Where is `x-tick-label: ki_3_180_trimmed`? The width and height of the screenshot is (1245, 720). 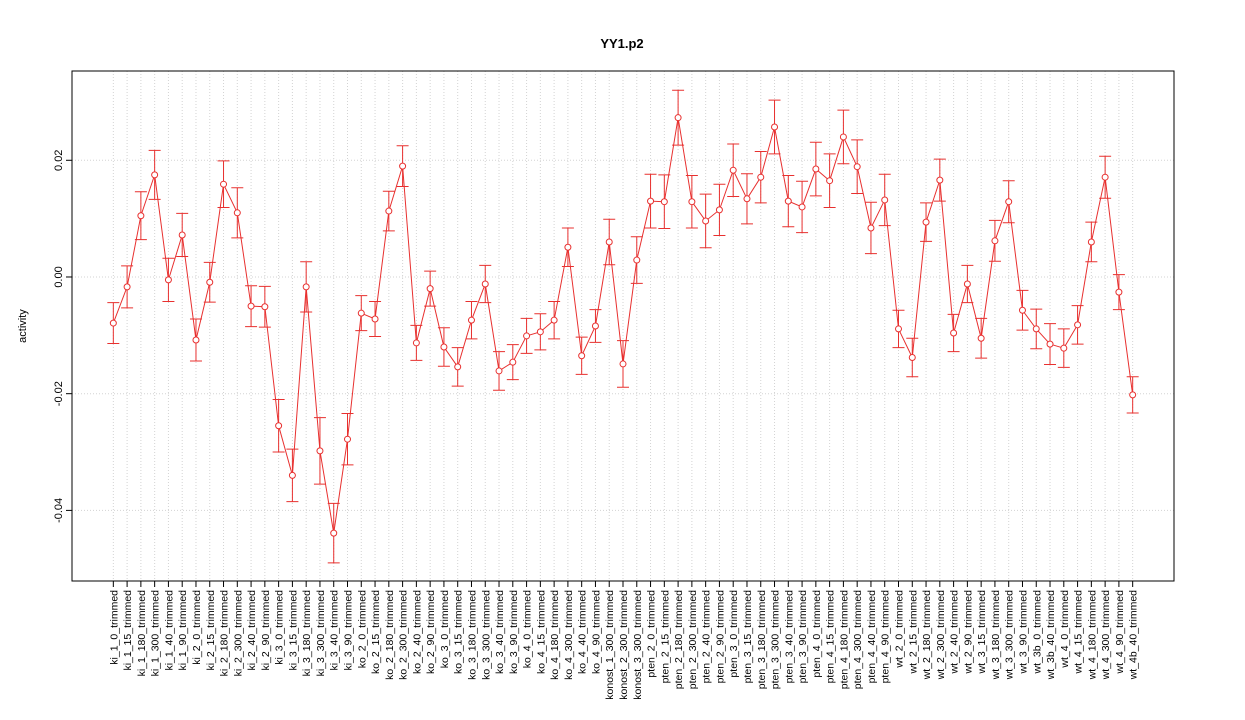
x-tick-label: ki_3_180_trimmed is located at coordinates (307, 633).